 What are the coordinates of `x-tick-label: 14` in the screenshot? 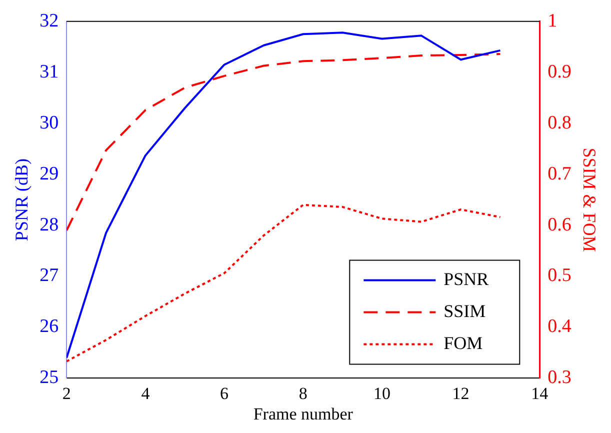 It's located at (540, 393).